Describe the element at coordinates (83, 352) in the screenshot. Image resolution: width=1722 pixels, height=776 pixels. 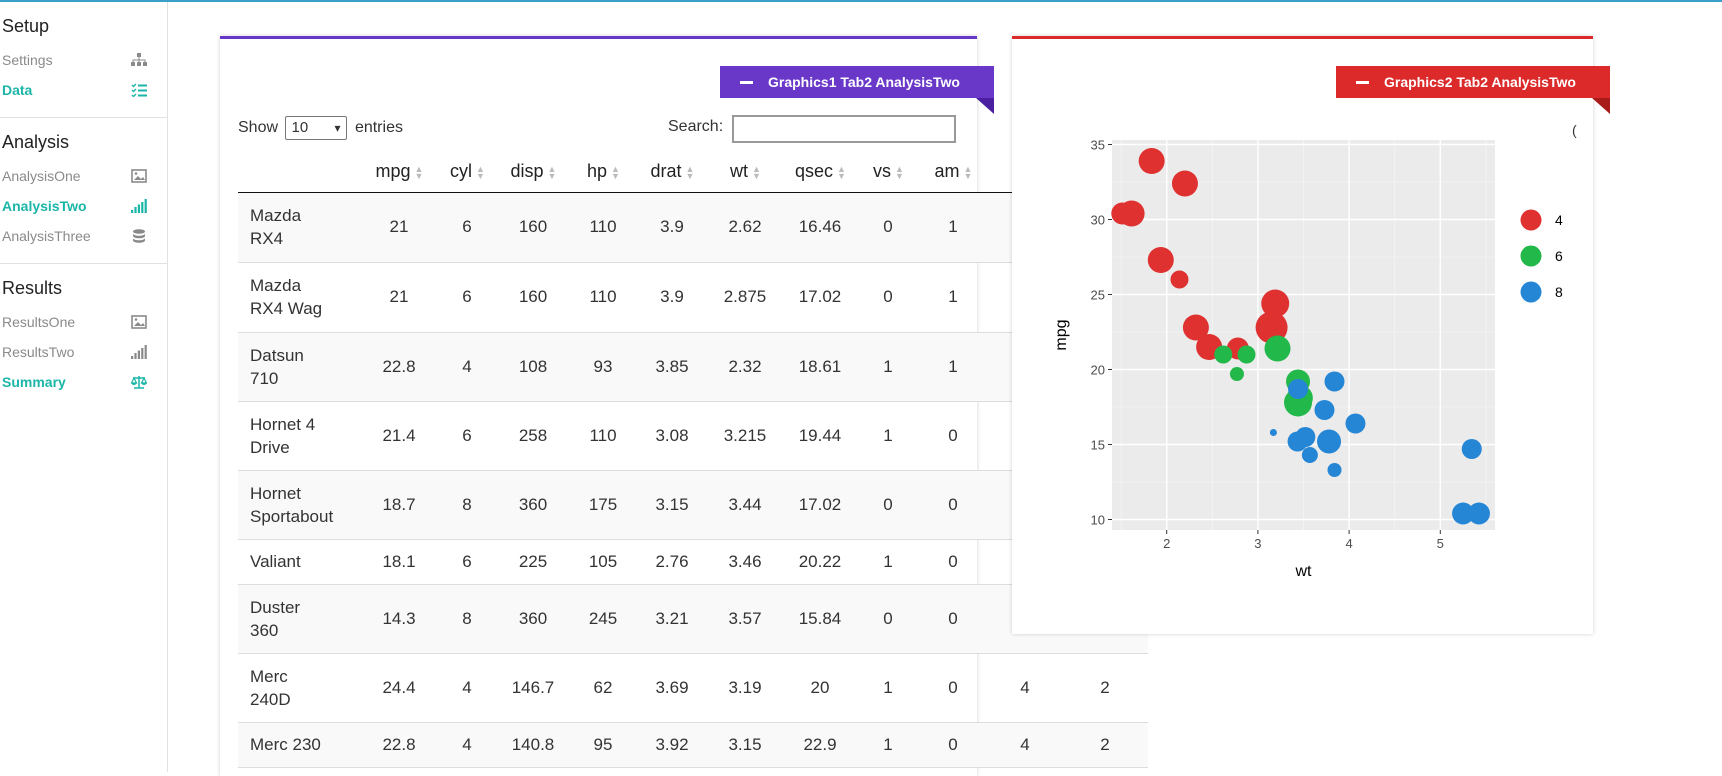
I see `sidebar-item-resultstwo: ResultsTwo` at that location.